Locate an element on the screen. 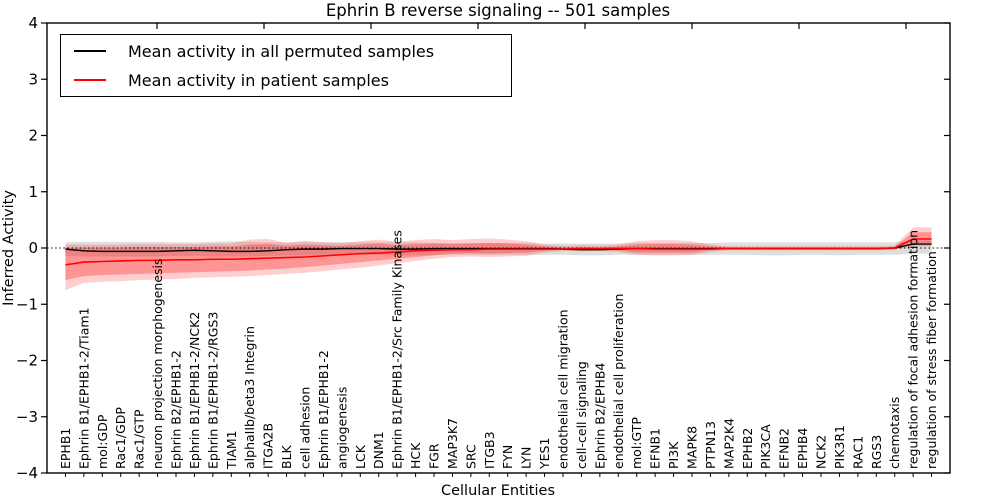 Image resolution: width=1000 pixels, height=500 pixels. x-tick-label: FYN is located at coordinates (507, 457).